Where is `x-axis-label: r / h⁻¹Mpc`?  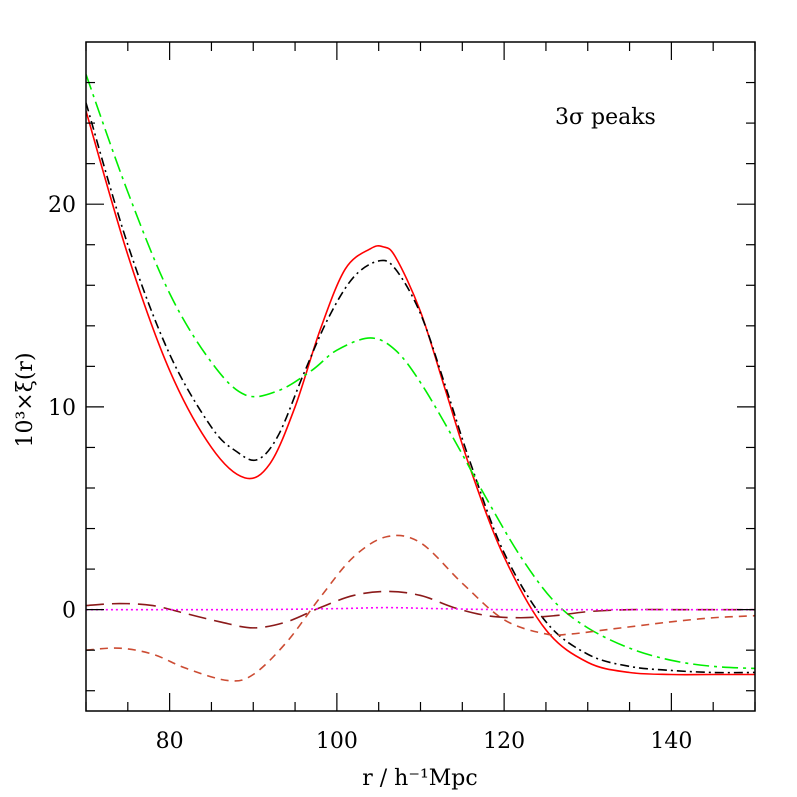 x-axis-label: r / h⁻¹Mpc is located at coordinates (419, 778).